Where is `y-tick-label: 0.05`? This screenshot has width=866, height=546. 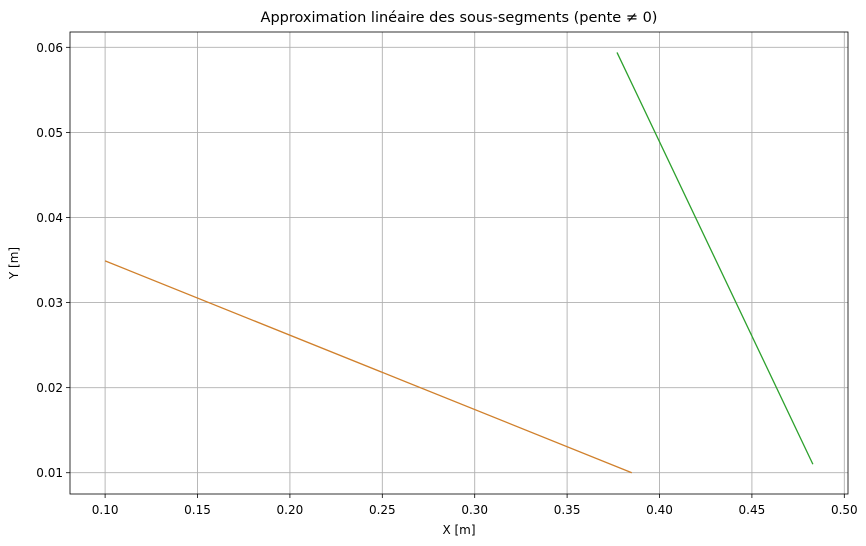
y-tick-label: 0.05 is located at coordinates (49, 133).